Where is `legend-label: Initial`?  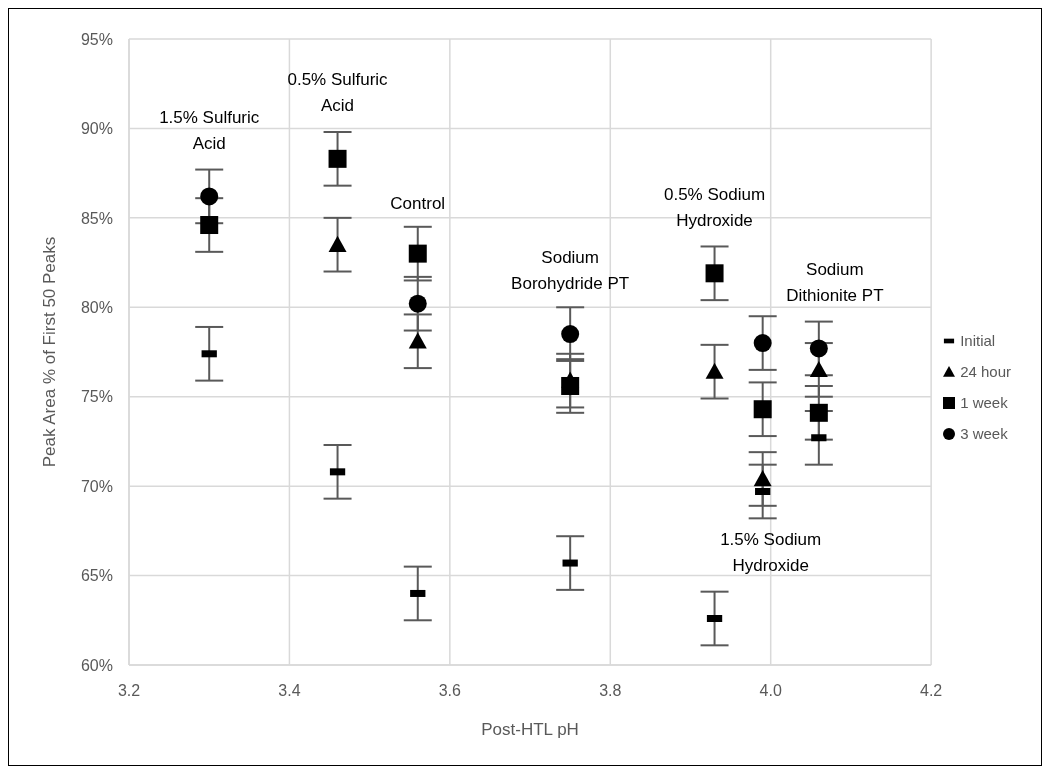
legend-label: Initial is located at coordinates (978, 340).